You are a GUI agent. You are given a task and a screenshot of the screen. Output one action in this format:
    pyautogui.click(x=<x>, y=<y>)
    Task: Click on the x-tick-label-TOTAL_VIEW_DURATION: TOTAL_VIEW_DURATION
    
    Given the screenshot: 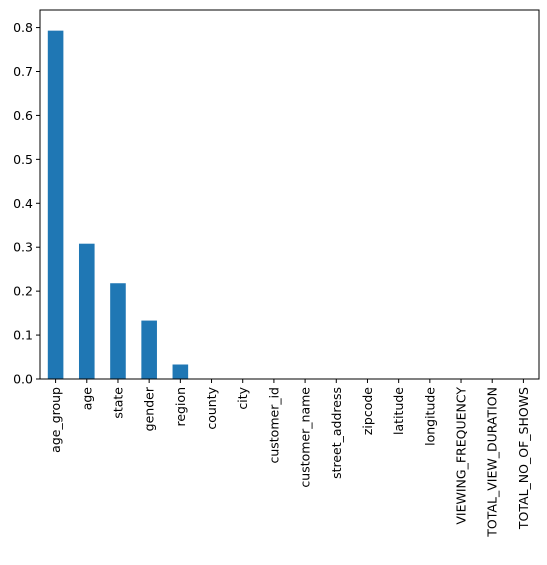 What is the action you would take?
    pyautogui.click(x=492, y=462)
    